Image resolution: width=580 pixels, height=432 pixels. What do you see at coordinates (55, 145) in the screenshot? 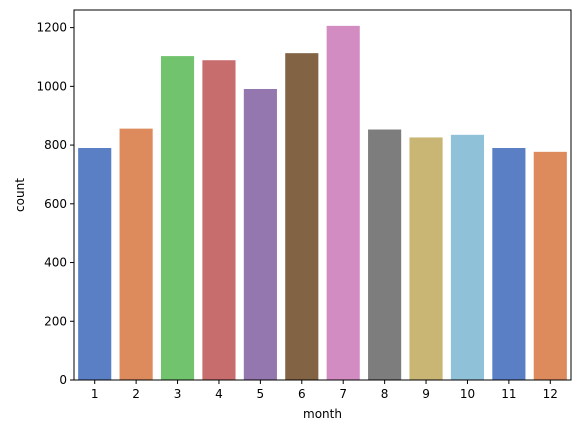
I see `y-tick-label: 800` at bounding box center [55, 145].